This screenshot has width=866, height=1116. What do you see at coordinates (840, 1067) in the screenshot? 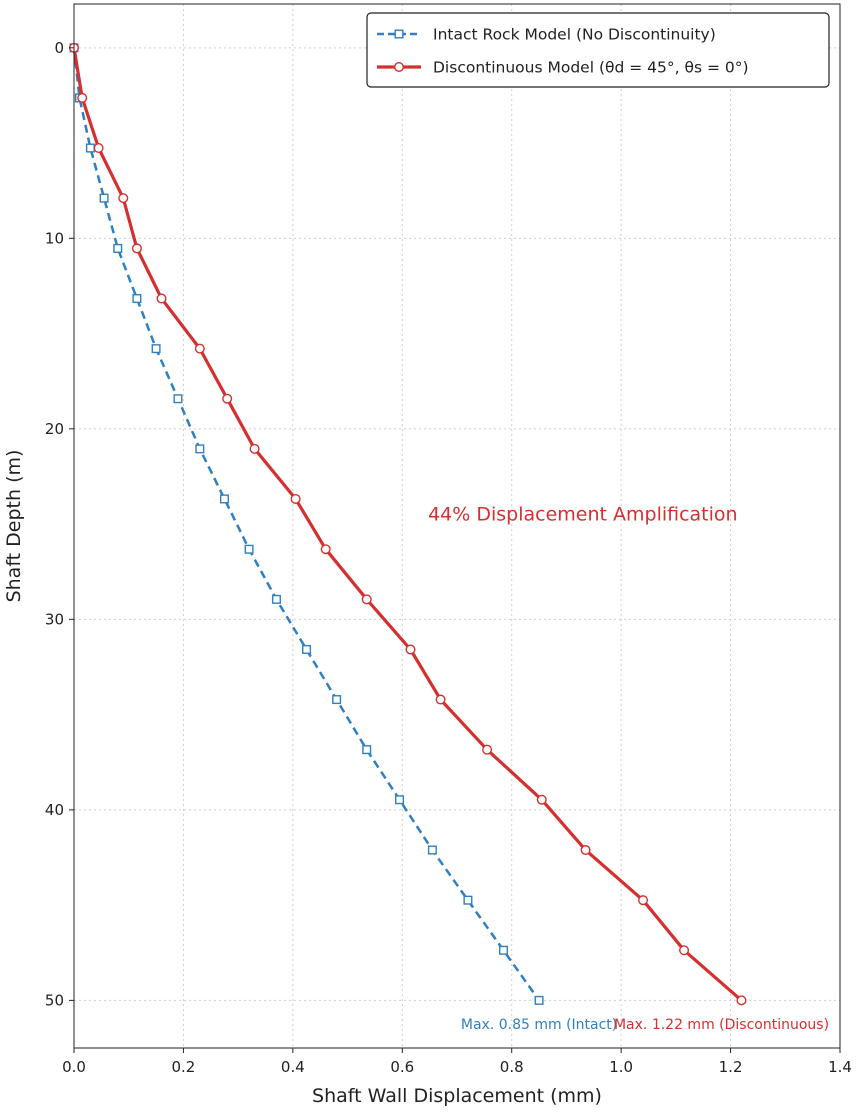
I see `x-tick-label: 1.4` at bounding box center [840, 1067].